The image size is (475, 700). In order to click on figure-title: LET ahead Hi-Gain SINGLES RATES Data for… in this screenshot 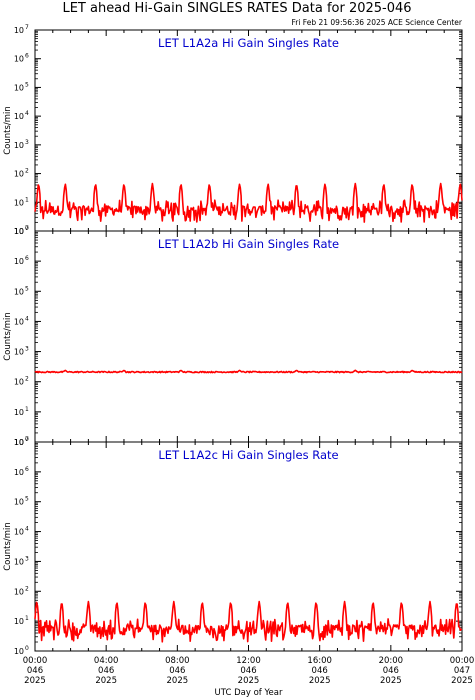, I will do `click(236, 8)`.